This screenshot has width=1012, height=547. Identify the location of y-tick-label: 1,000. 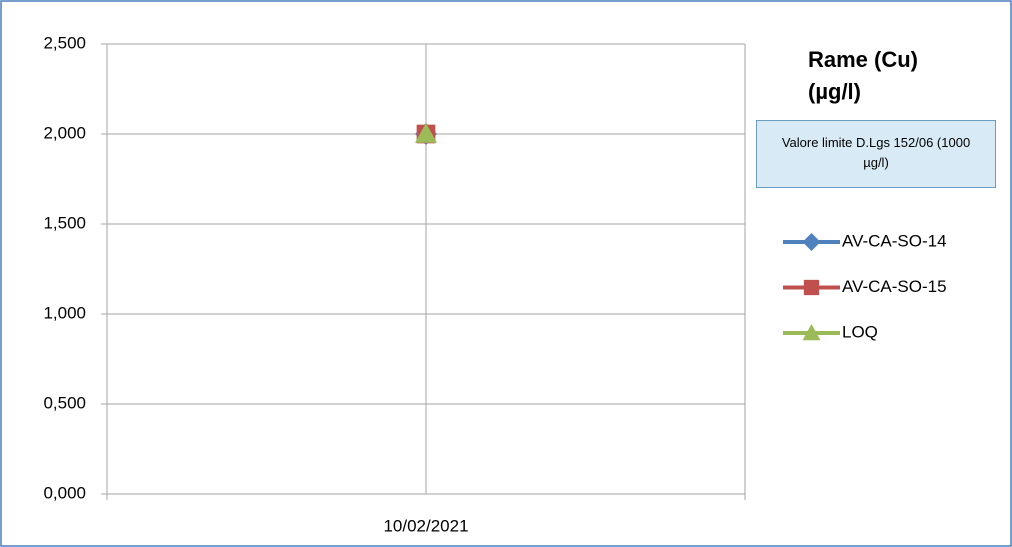
(64, 312).